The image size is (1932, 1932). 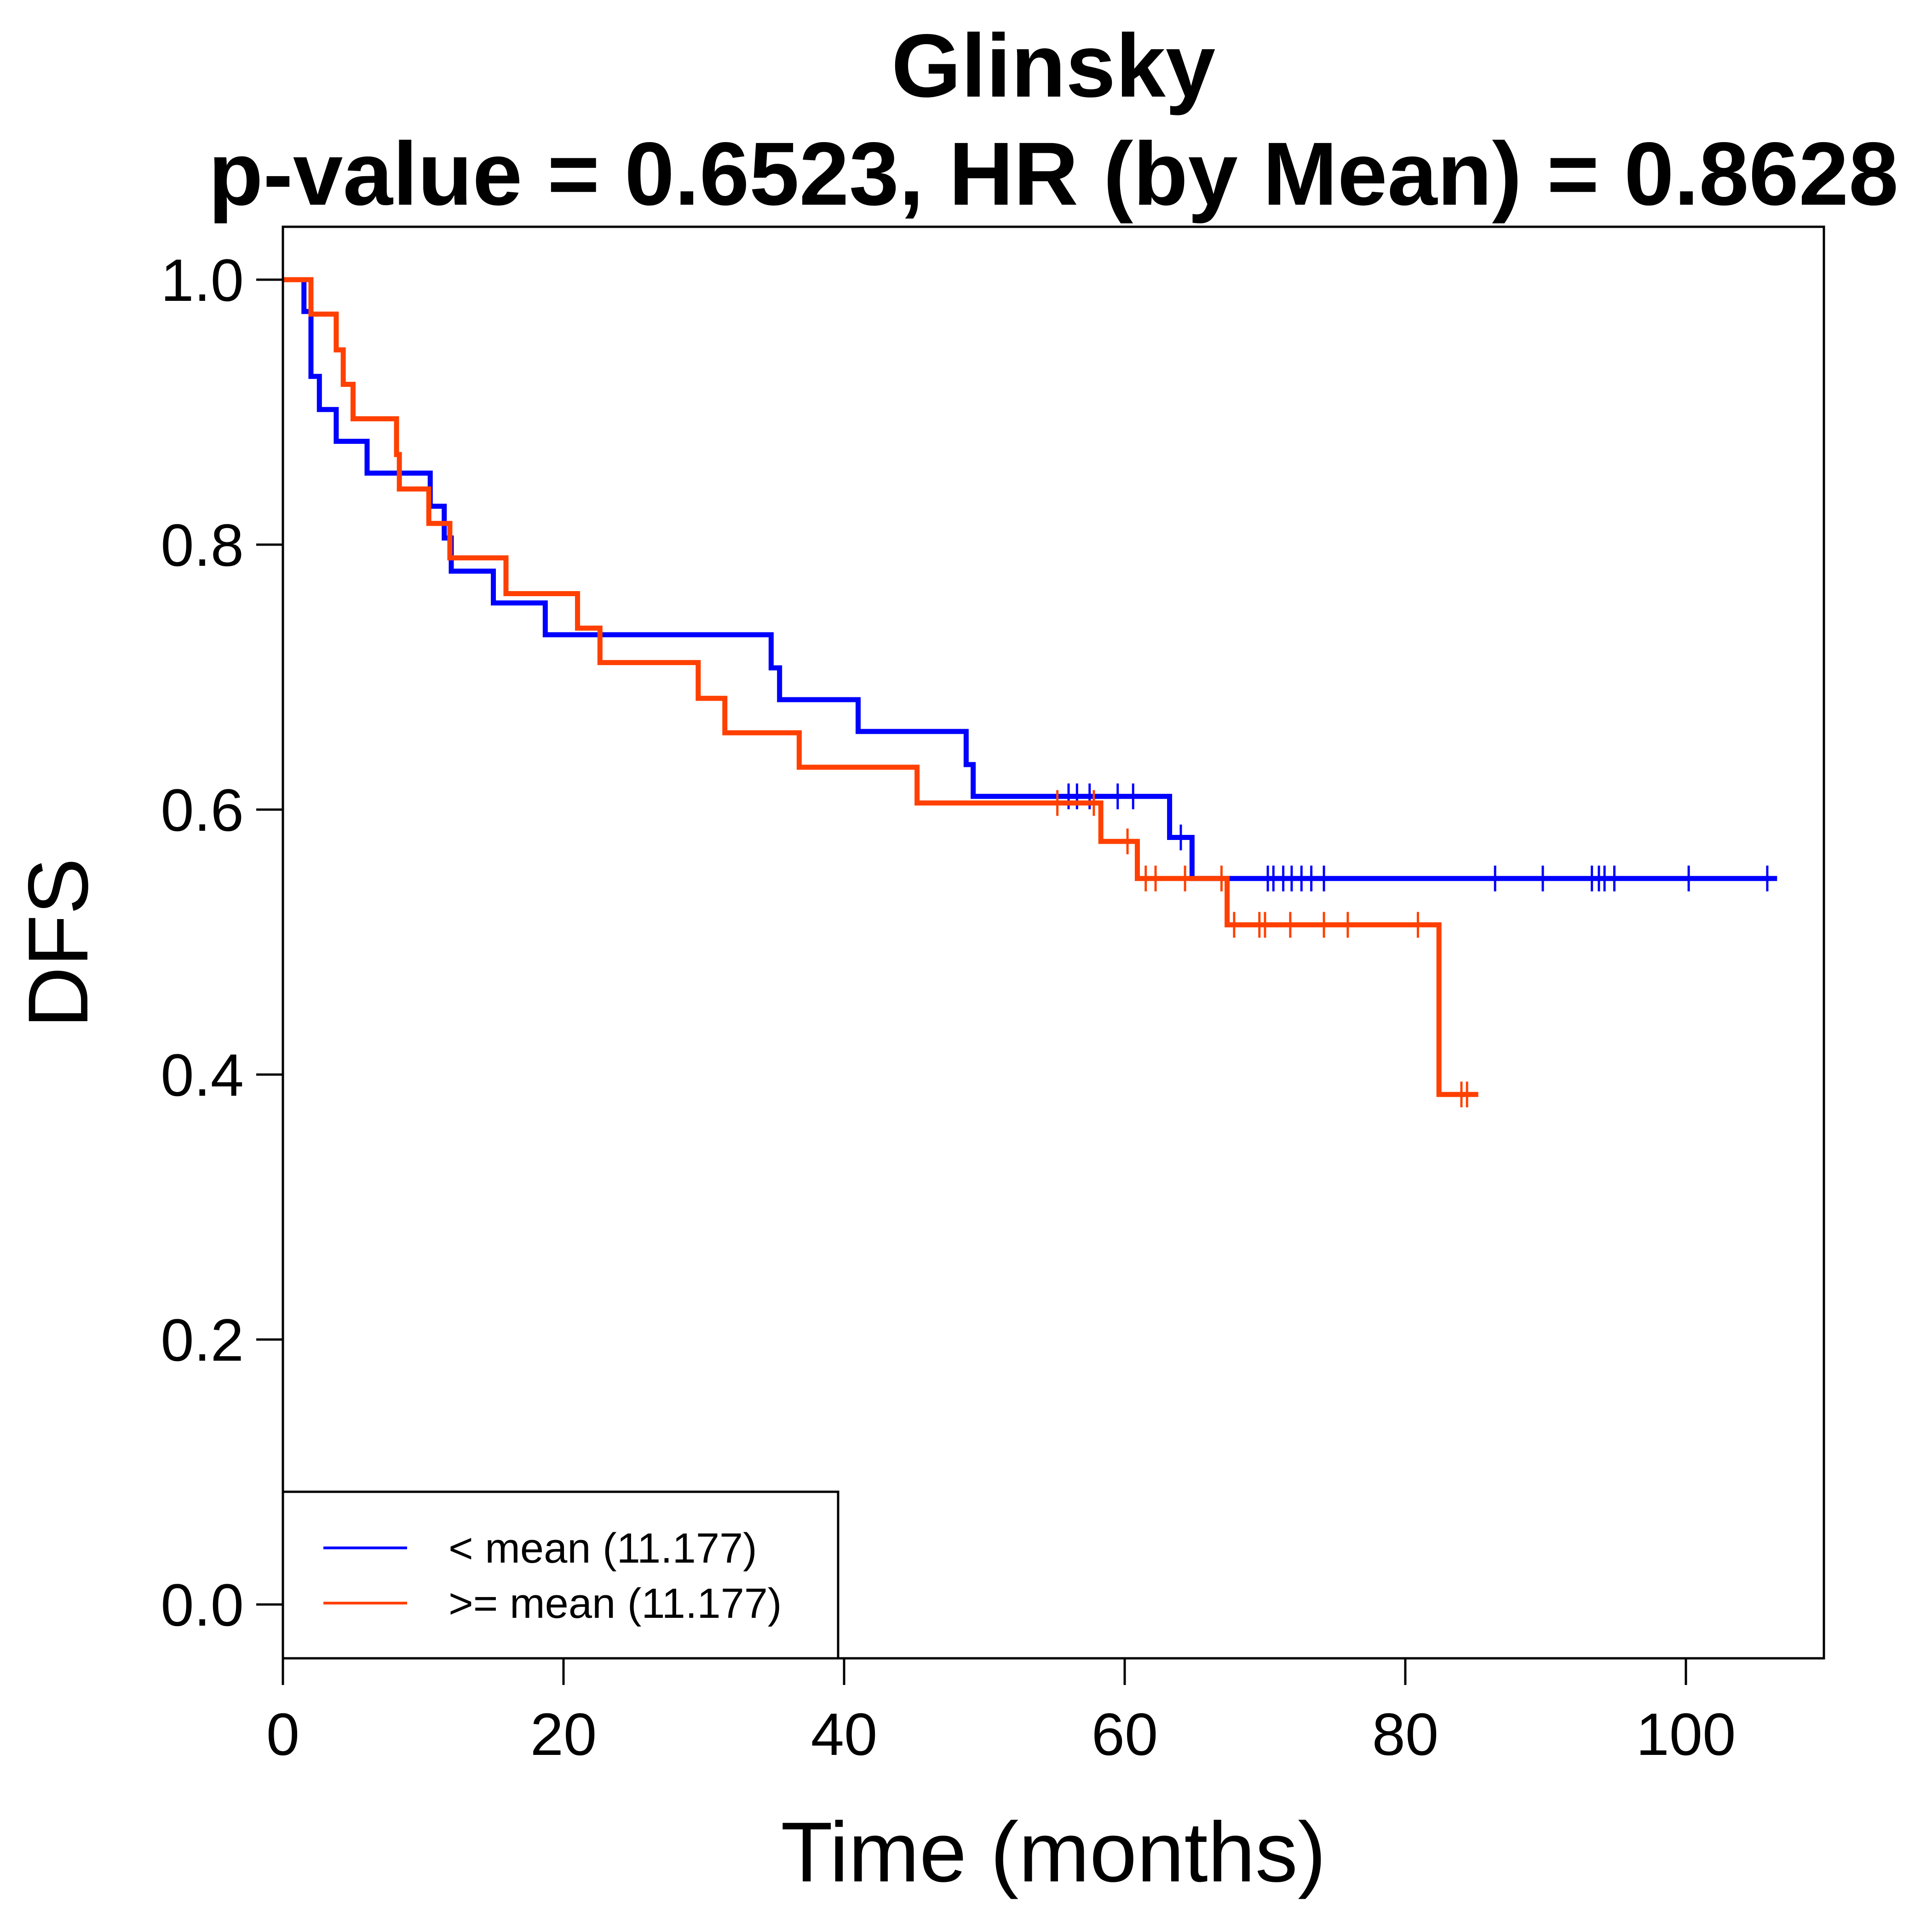 What do you see at coordinates (844, 1734) in the screenshot?
I see `x-tick-label: 40` at bounding box center [844, 1734].